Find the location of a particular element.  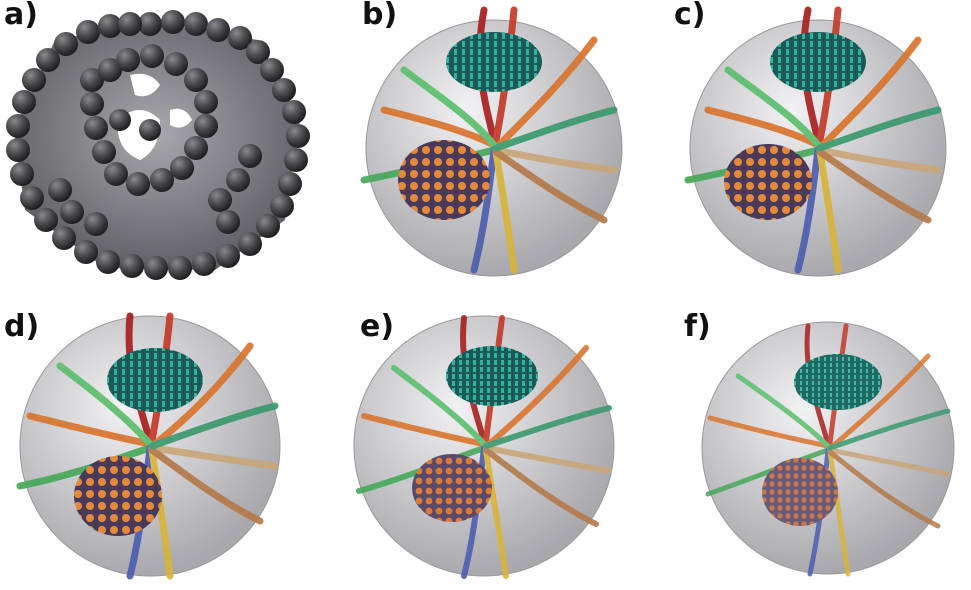

bead-ring is located at coordinates (158, 145).